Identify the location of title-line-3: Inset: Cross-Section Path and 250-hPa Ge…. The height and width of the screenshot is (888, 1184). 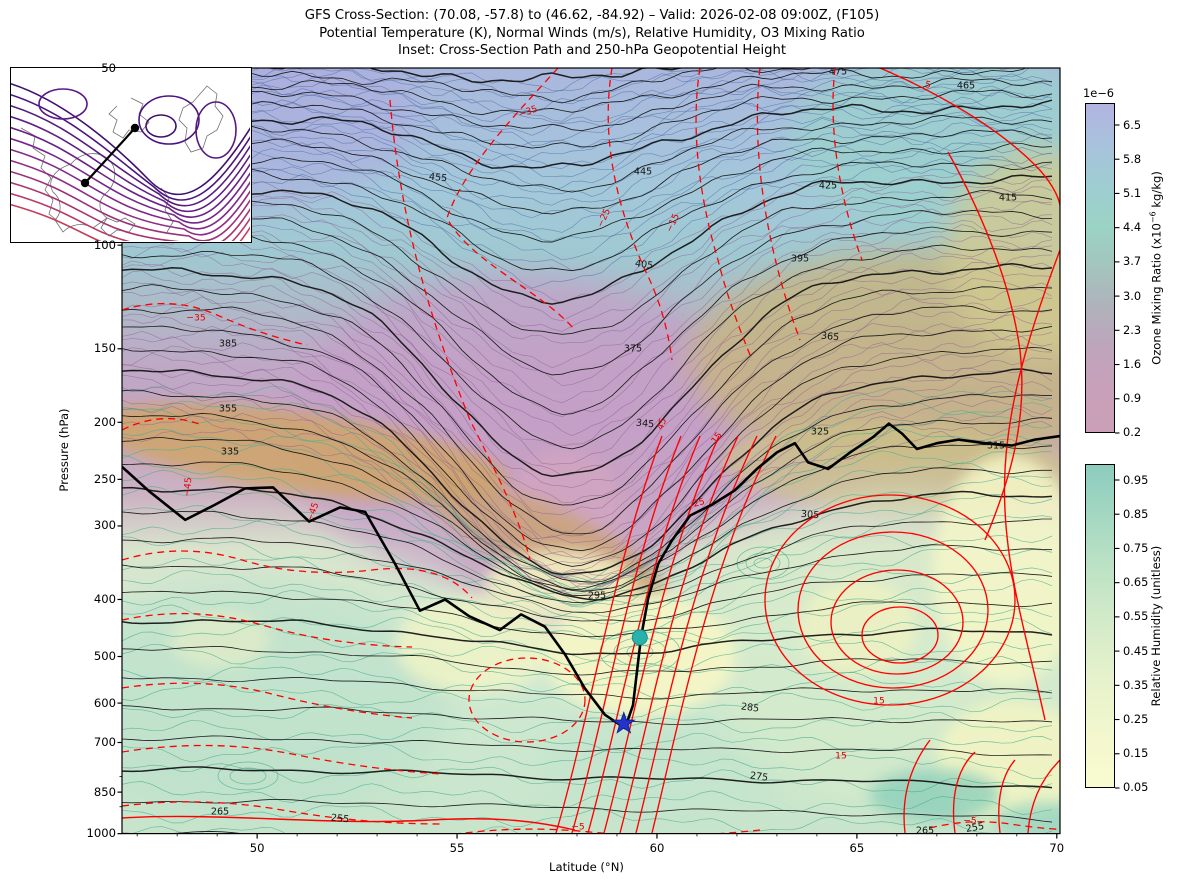
(592, 51).